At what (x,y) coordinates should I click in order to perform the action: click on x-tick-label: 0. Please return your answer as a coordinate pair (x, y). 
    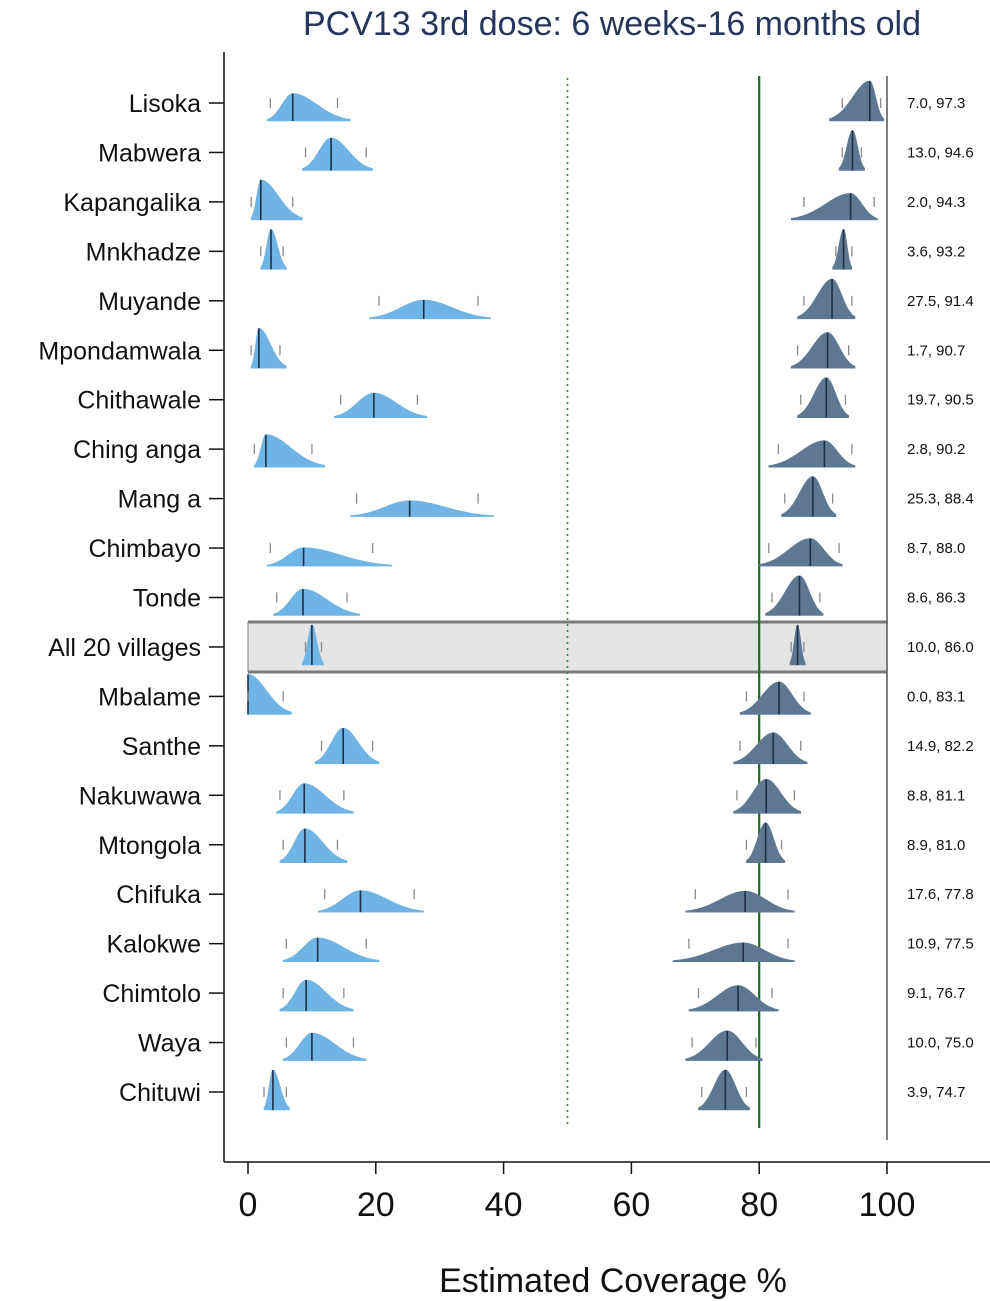
    Looking at the image, I should click on (248, 1205).